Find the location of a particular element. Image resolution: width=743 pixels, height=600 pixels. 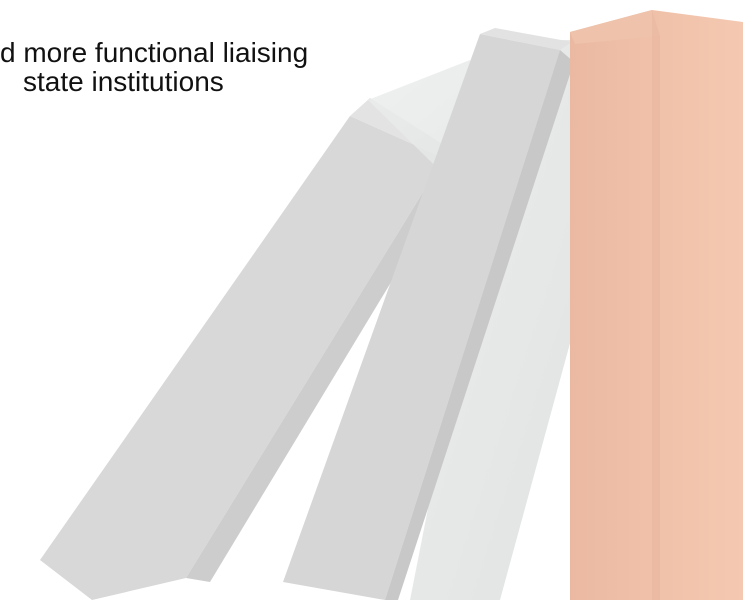

caption-line-2: state institutions is located at coordinates (123, 81).